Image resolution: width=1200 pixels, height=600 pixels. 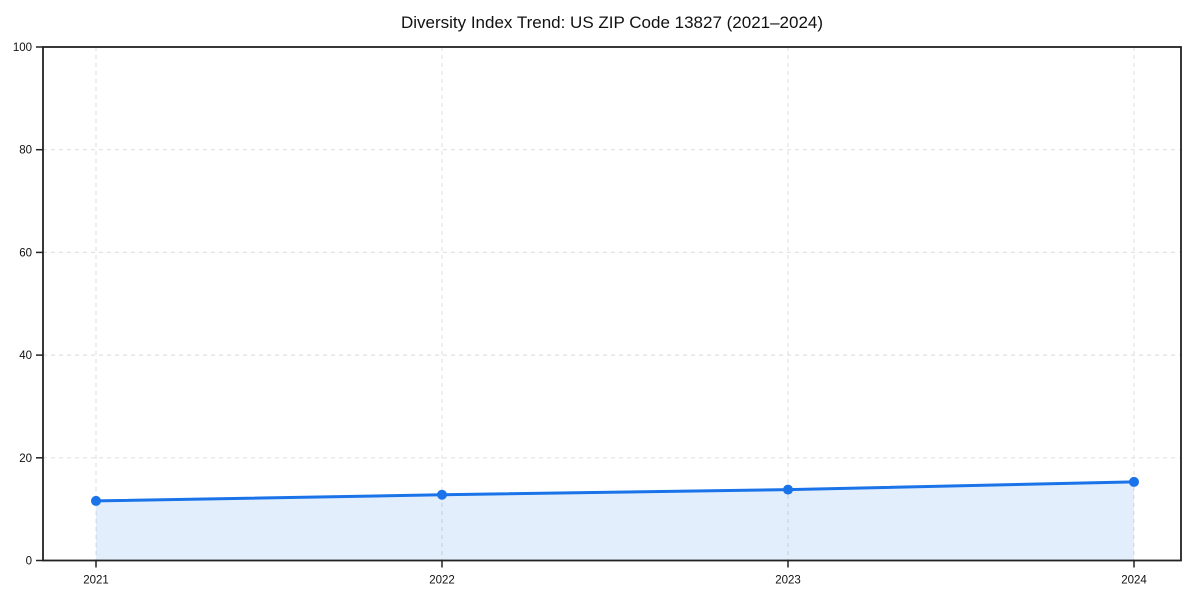 I want to click on y-tick-label: 40, so click(x=25, y=356).